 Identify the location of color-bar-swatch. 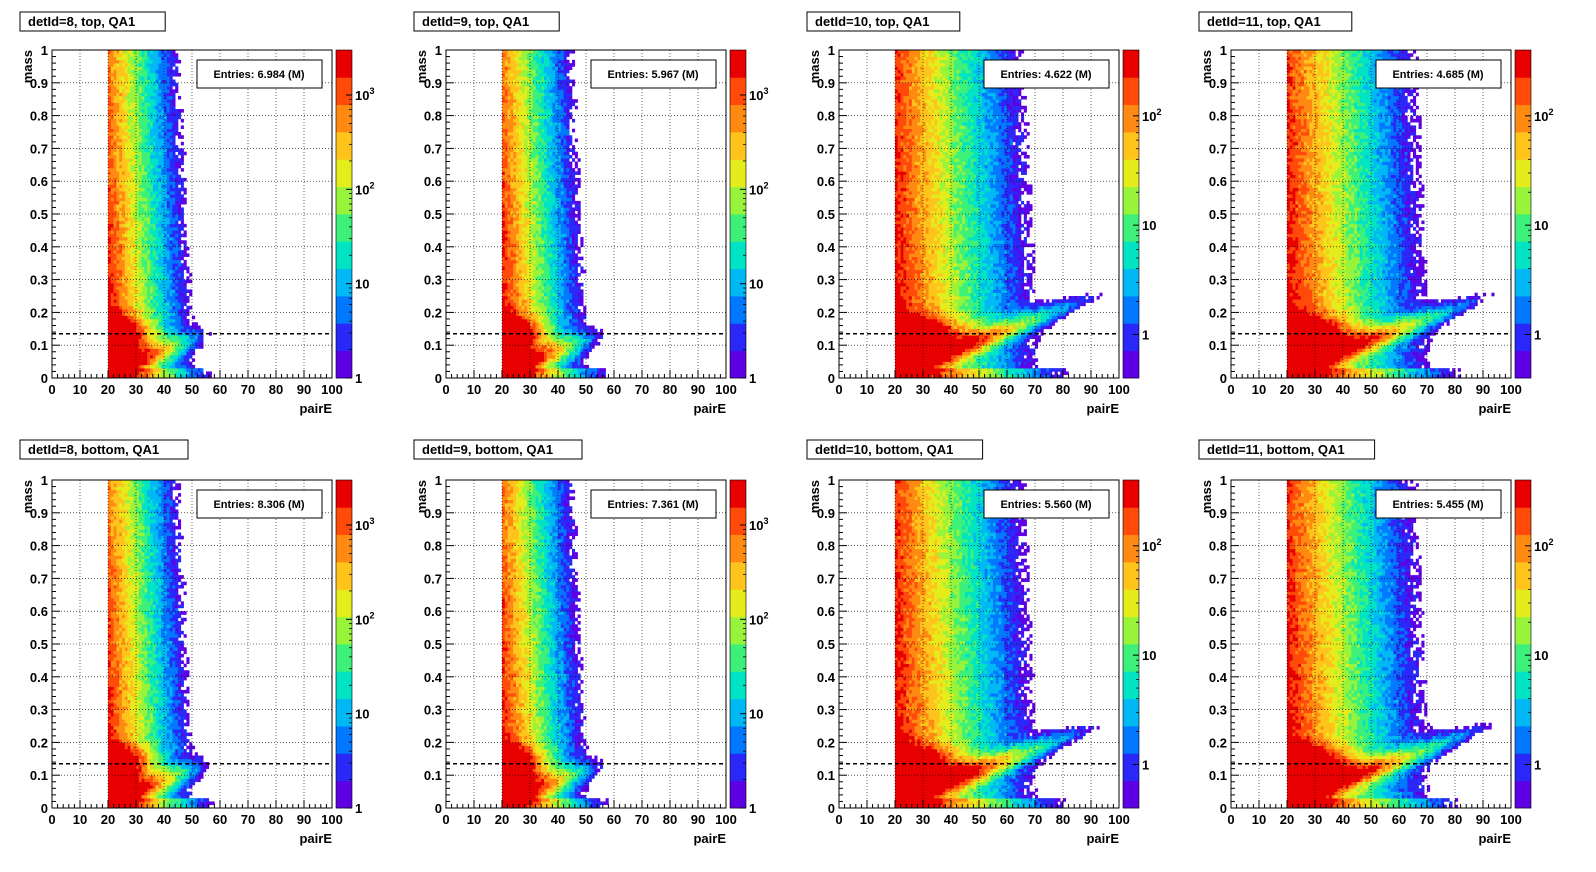
(344, 228).